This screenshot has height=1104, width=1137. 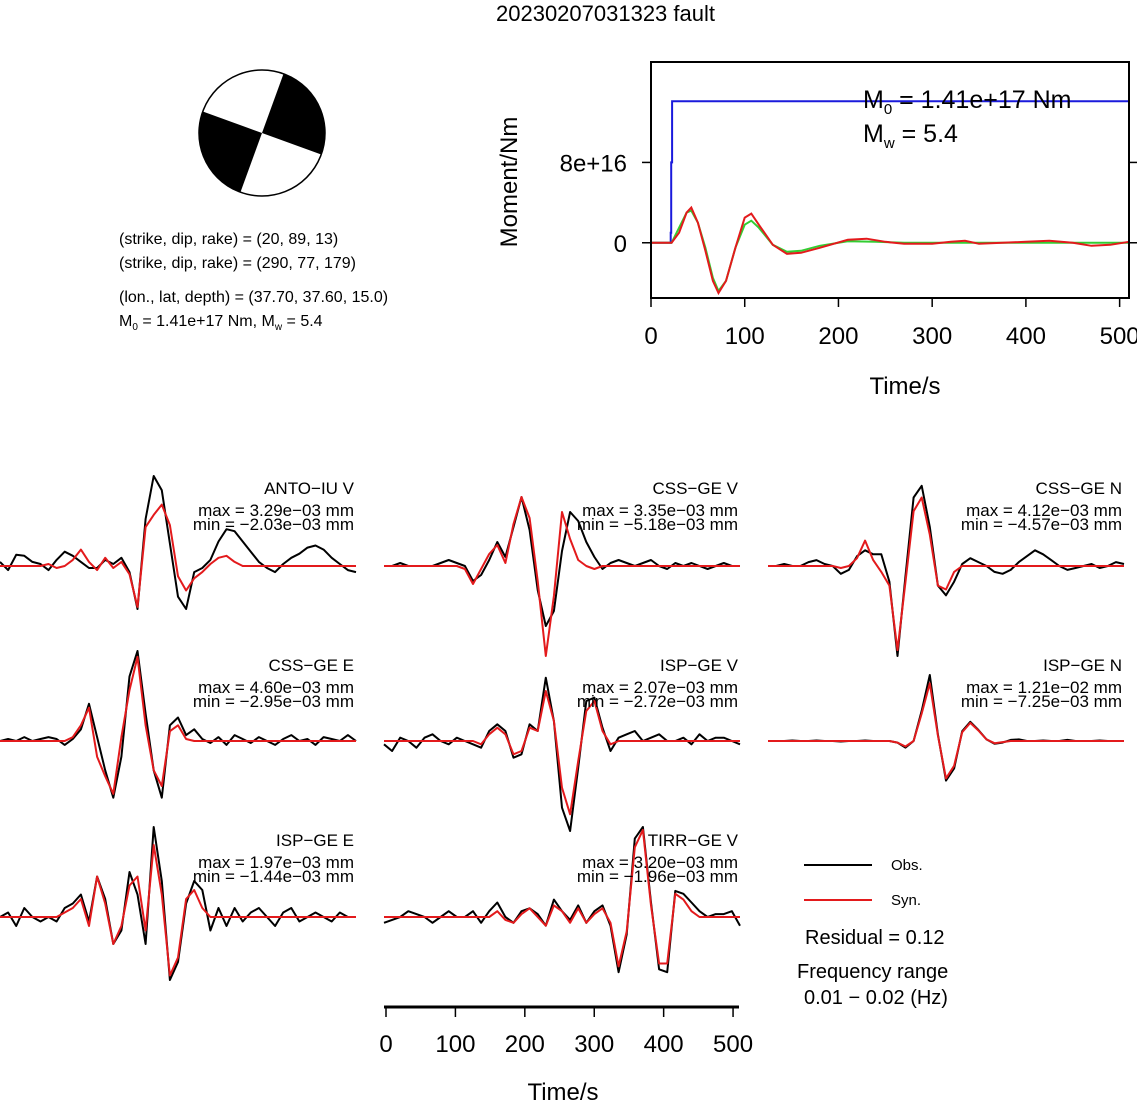 What do you see at coordinates (315, 840) in the screenshot?
I see `station-label: ISP−GE E` at bounding box center [315, 840].